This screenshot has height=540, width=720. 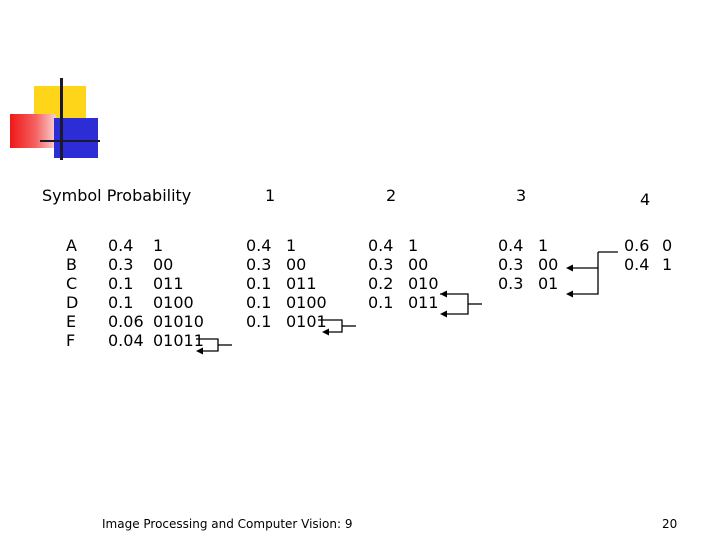 I want to click on table-cell: 0.04, so click(x=126, y=340).